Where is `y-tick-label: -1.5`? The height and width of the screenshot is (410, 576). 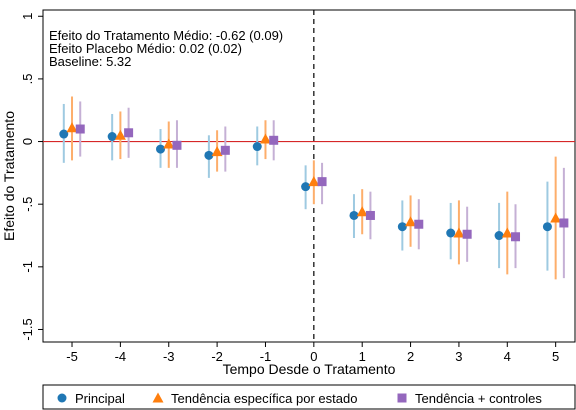
y-tick-label: -1.5 is located at coordinates (27, 329).